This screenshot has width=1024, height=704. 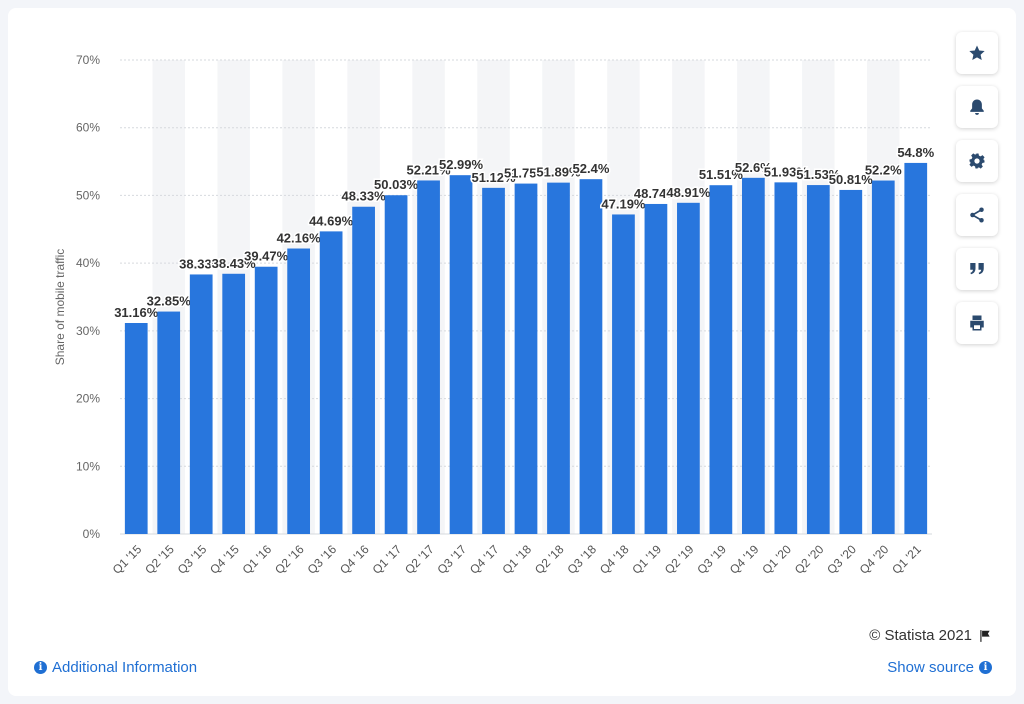 What do you see at coordinates (192, 559) in the screenshot?
I see `x-tick-label: Q3 '15` at bounding box center [192, 559].